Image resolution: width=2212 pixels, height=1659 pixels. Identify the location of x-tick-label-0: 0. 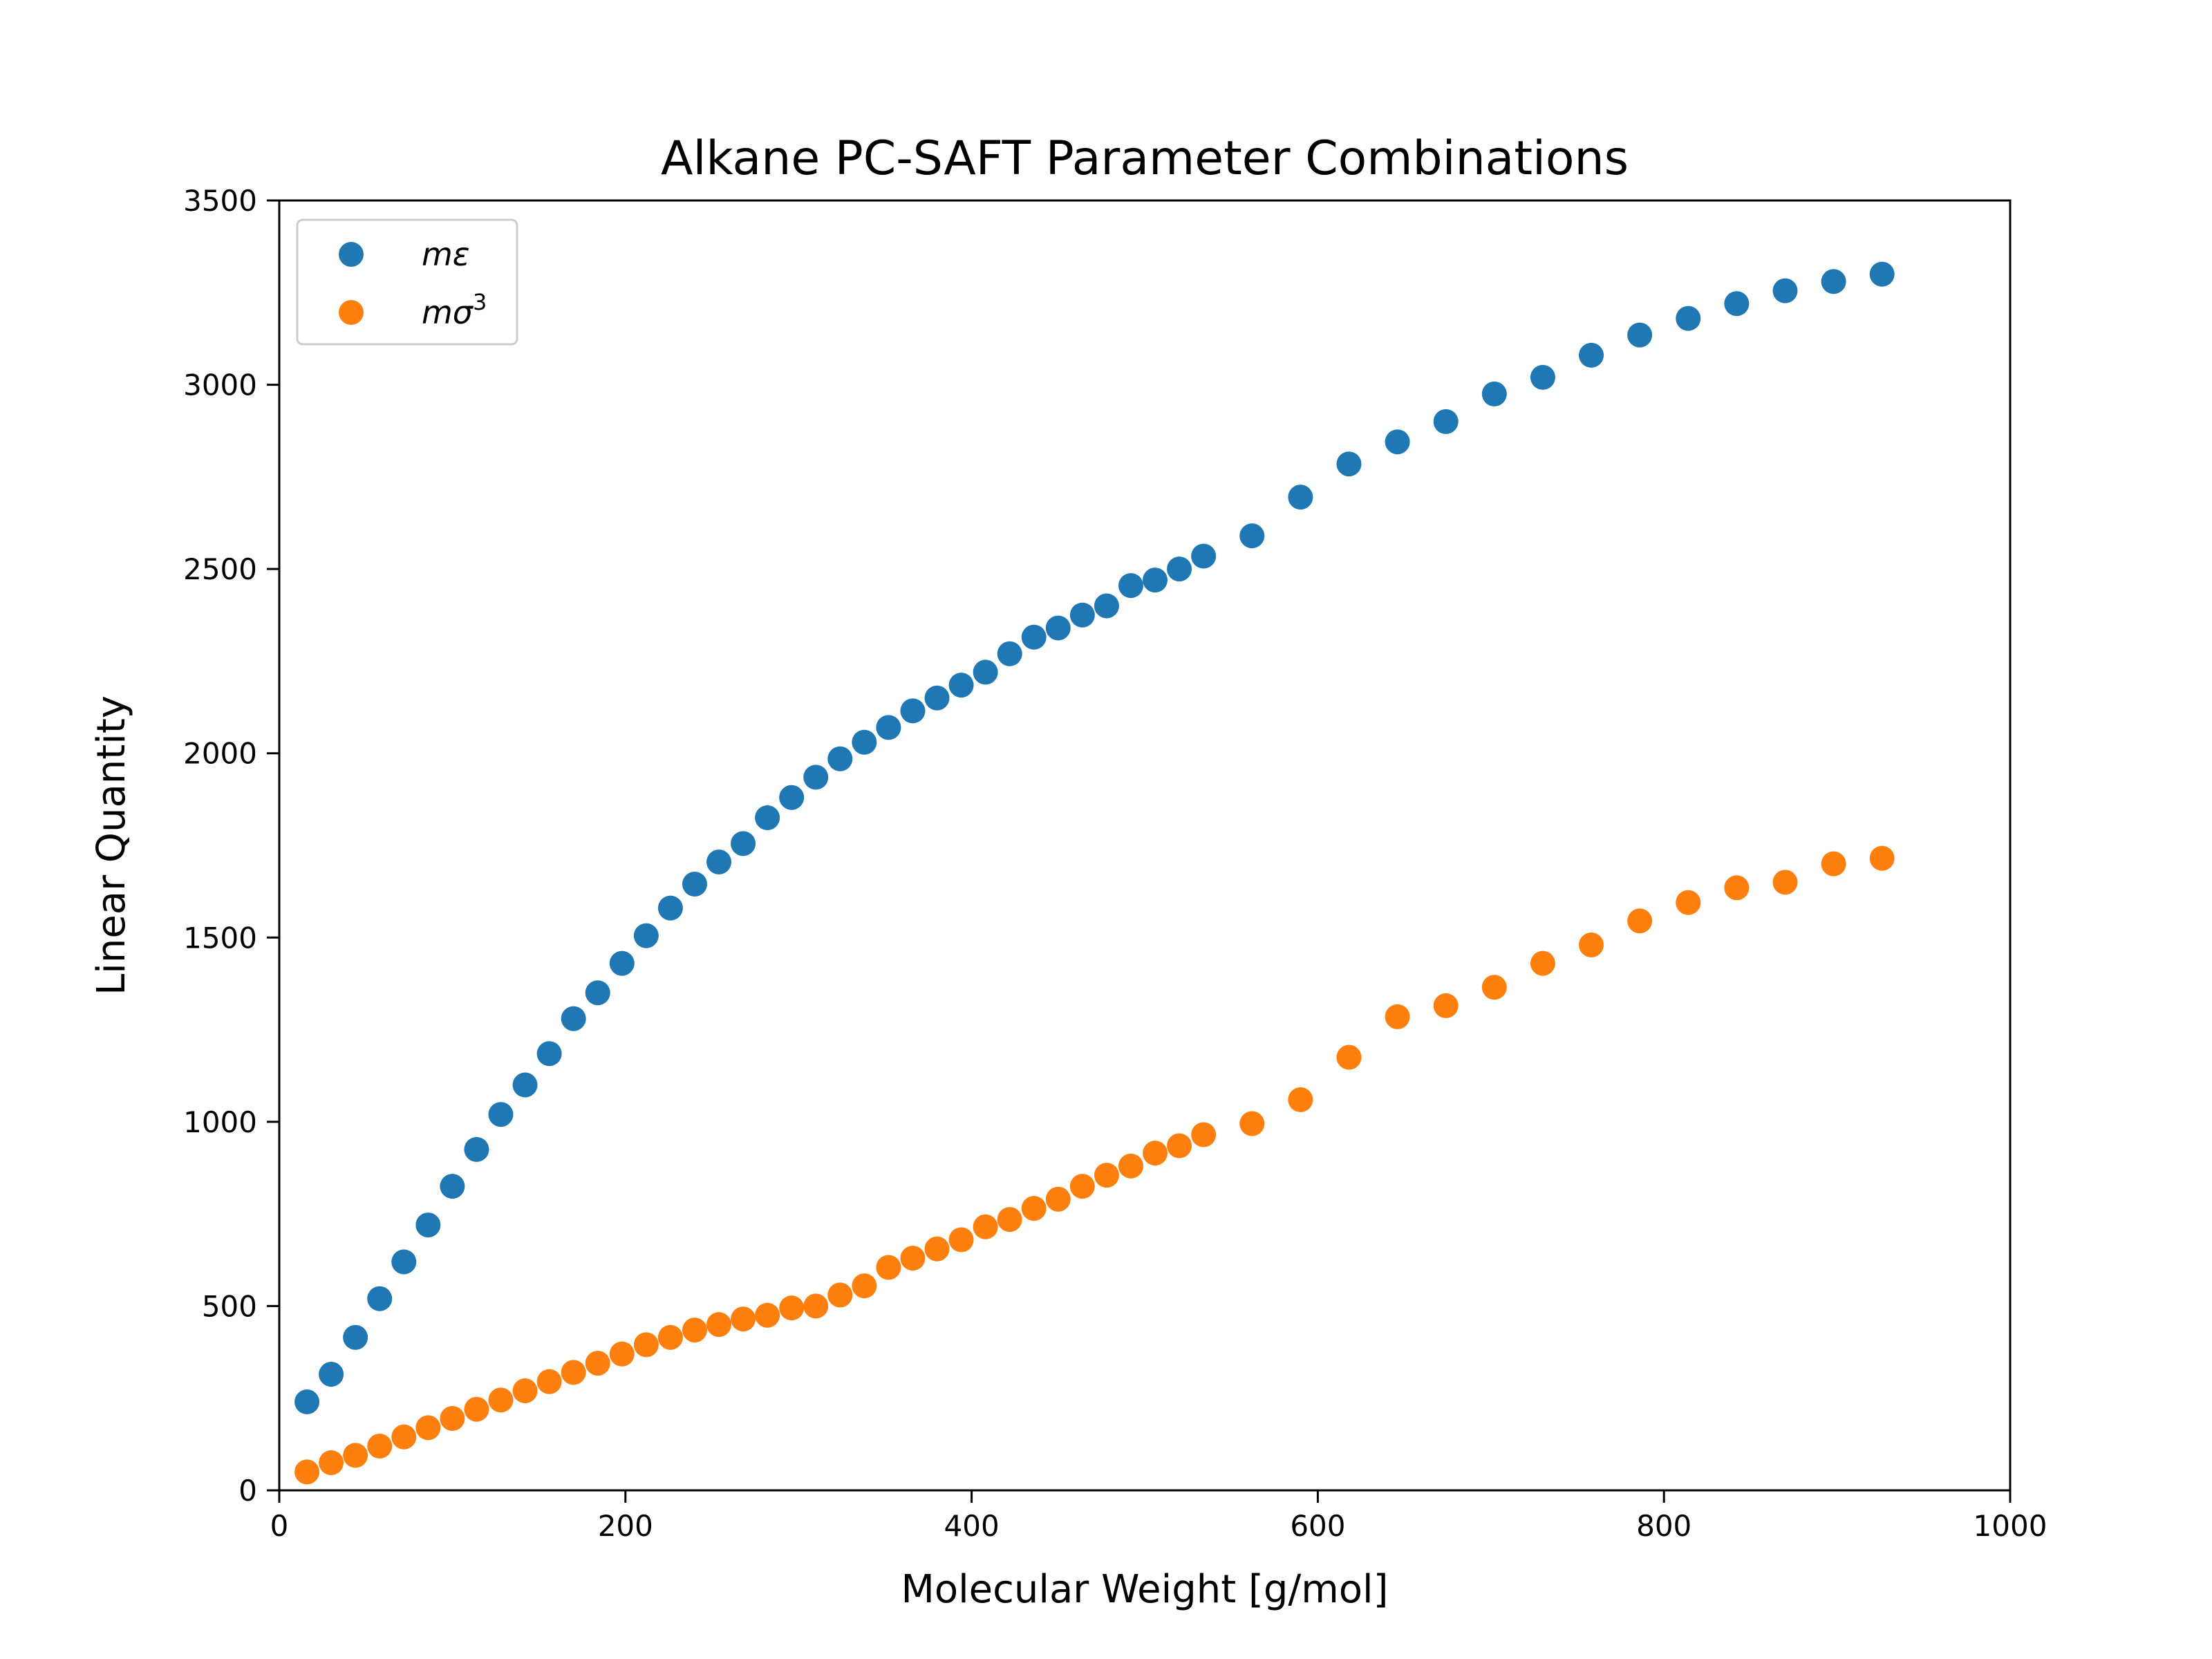
(279, 1526).